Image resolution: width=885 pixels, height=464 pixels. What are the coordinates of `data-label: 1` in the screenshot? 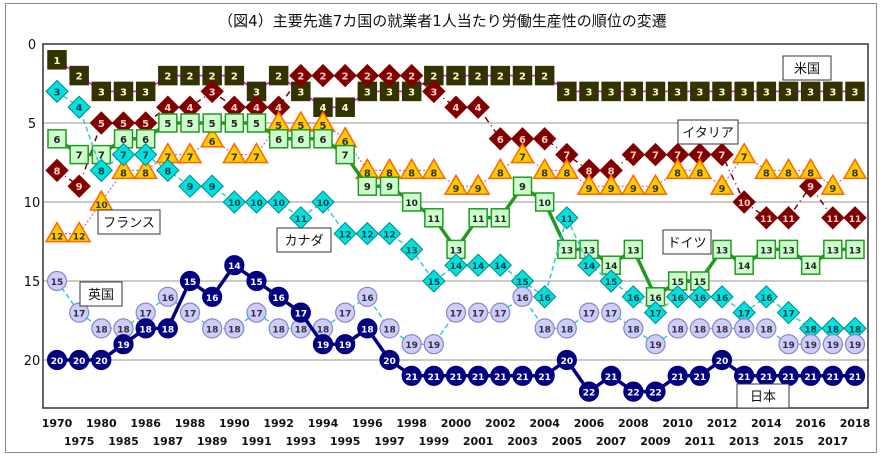 It's located at (57, 61).